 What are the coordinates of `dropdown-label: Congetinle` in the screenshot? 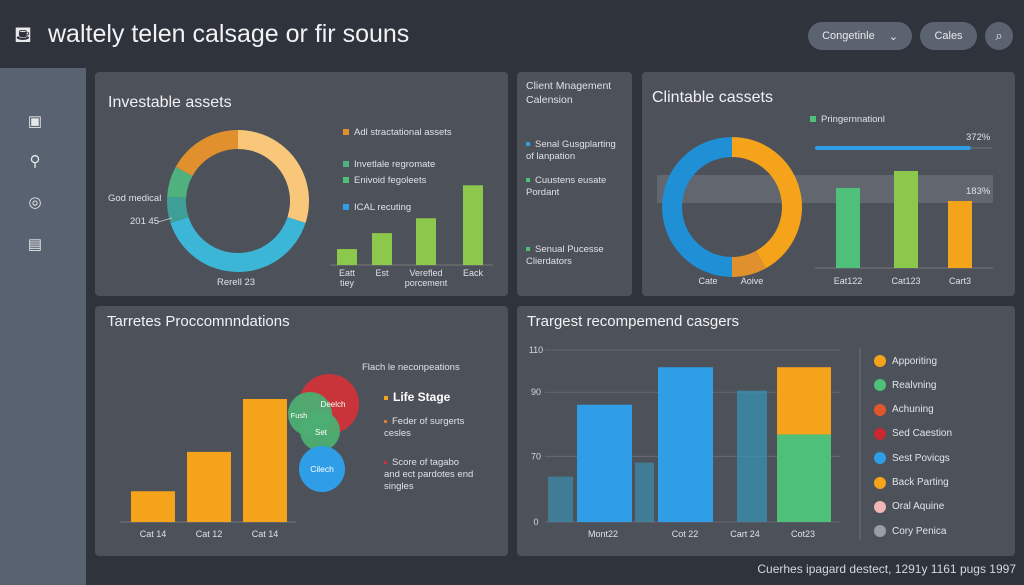 It's located at (848, 36).